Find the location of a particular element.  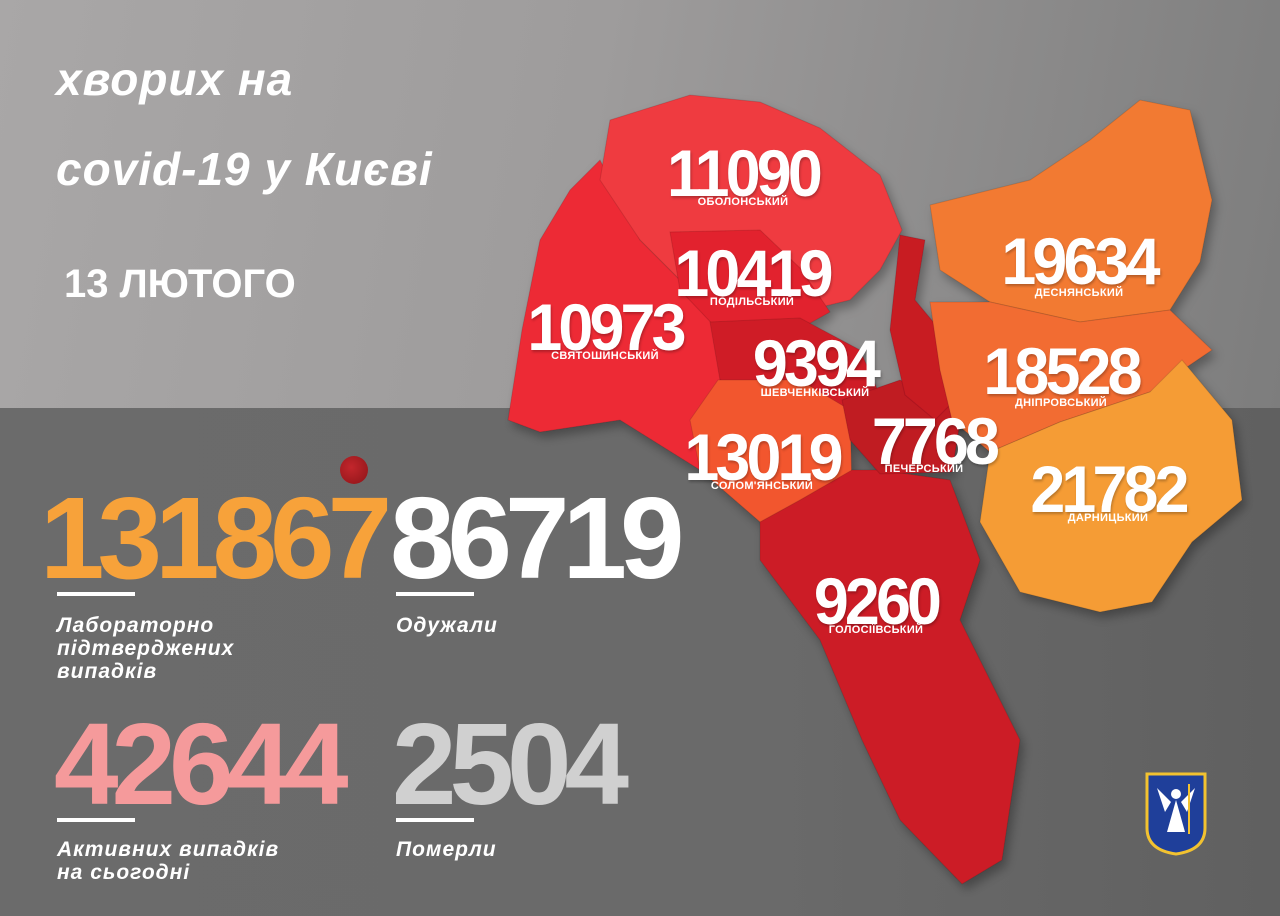

district-name: ГОЛОСІЇВСЬКИЙ is located at coordinates (876, 630).